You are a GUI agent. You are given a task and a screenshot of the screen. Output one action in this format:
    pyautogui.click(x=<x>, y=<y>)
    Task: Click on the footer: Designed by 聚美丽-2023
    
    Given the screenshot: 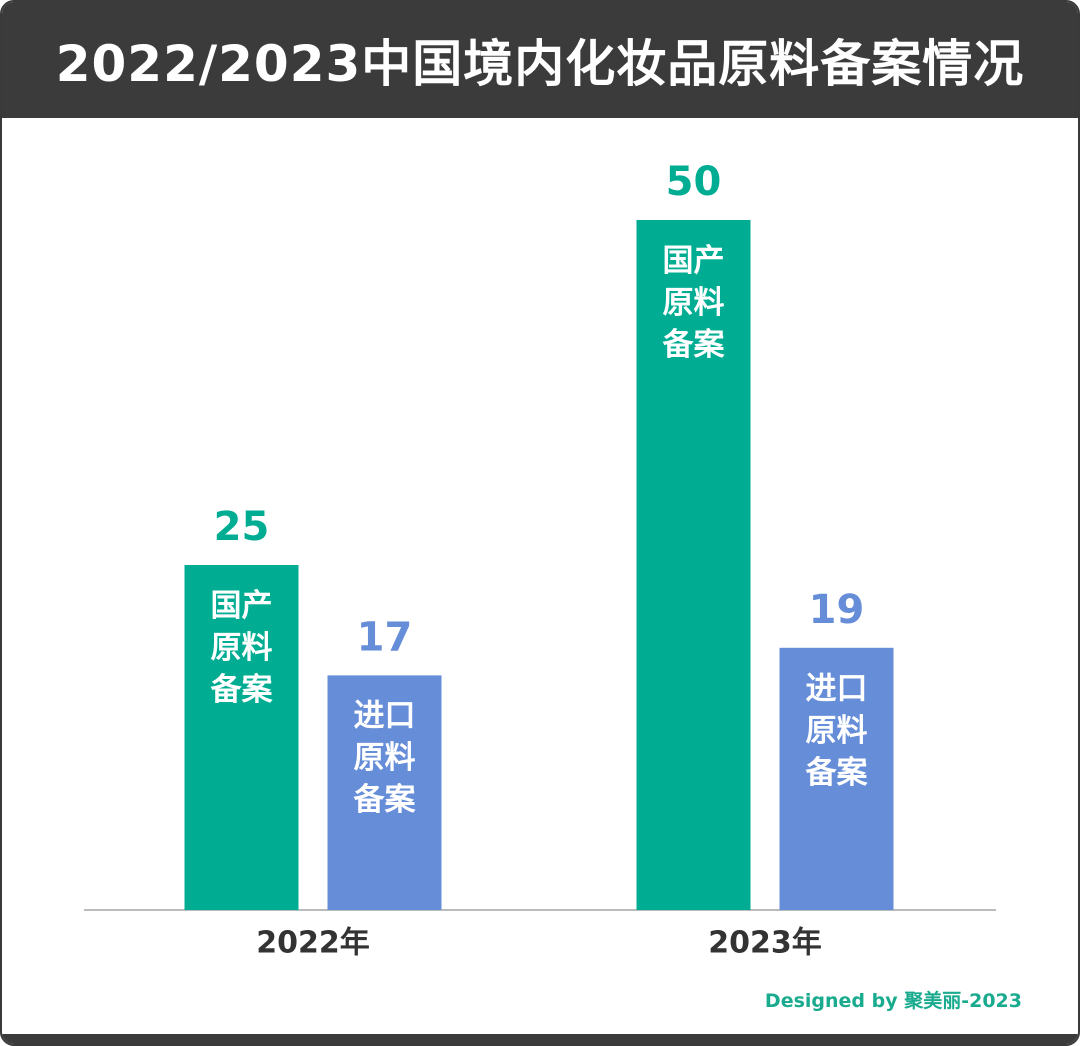 What is the action you would take?
    pyautogui.click(x=893, y=1001)
    